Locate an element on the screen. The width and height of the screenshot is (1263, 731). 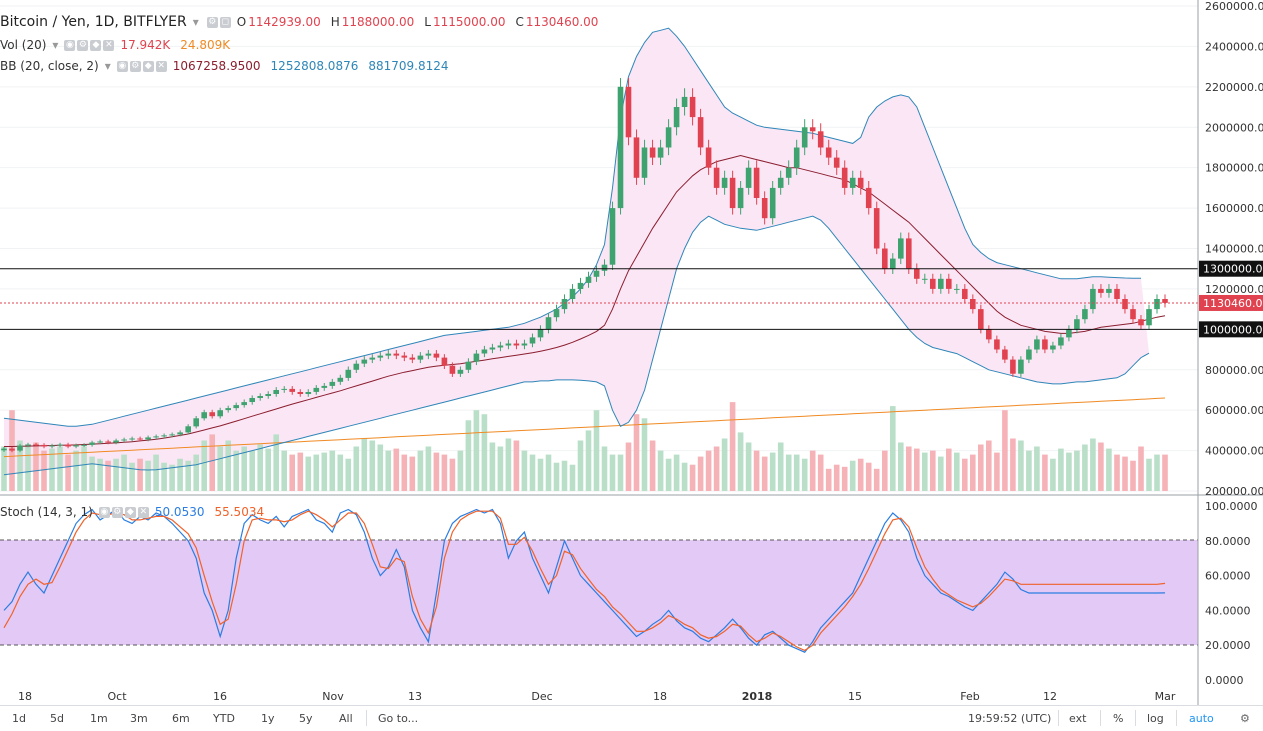
low-label: L is located at coordinates (427, 22).